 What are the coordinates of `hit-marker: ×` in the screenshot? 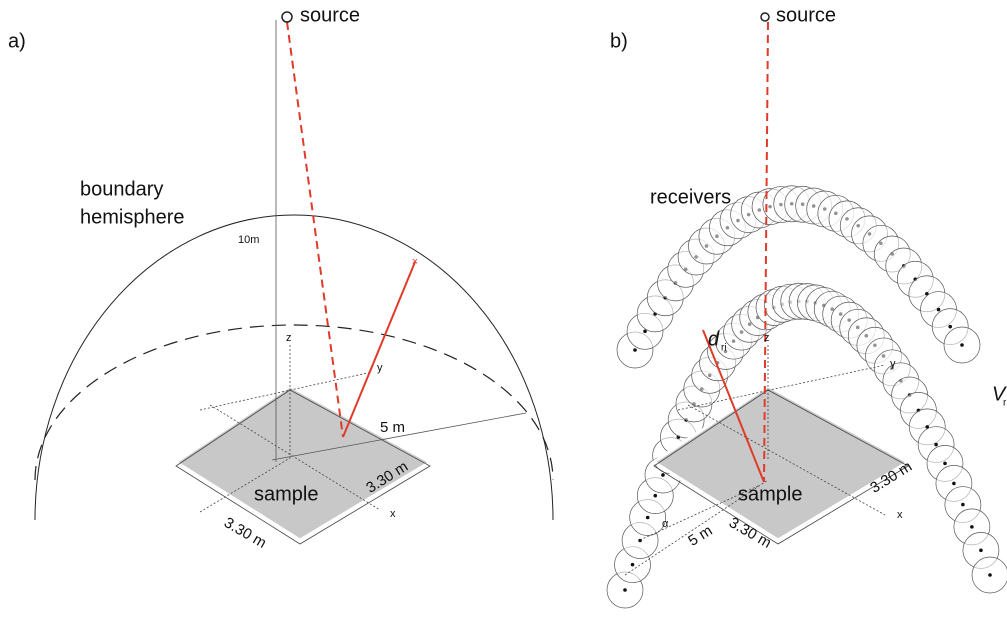 It's located at (415, 262).